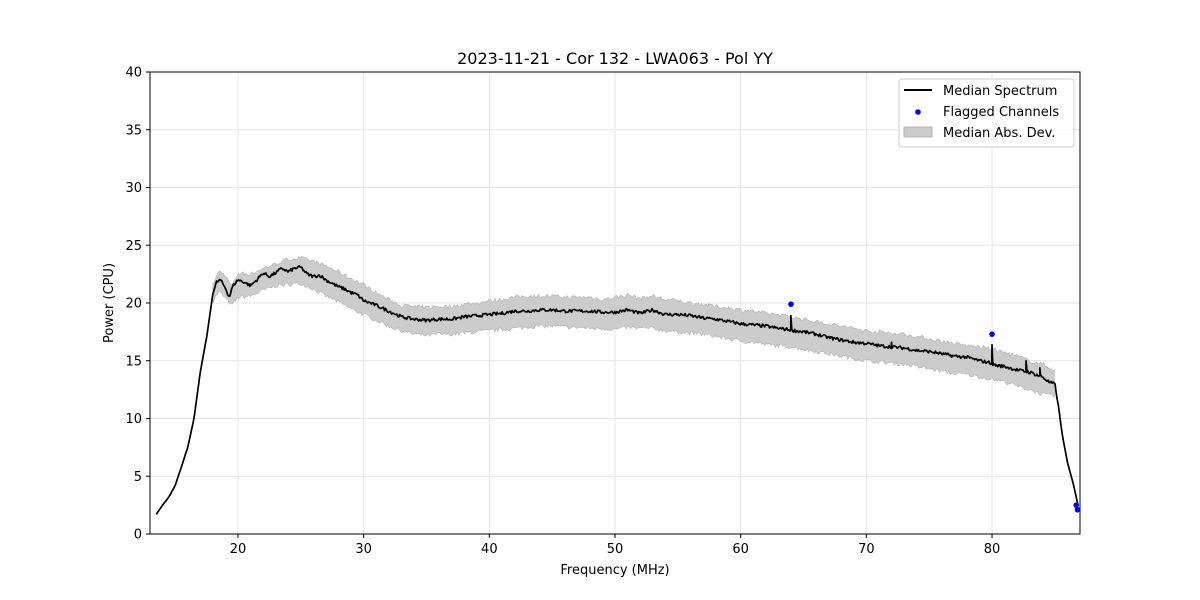 The height and width of the screenshot is (600, 1200). What do you see at coordinates (918, 132) in the screenshot?
I see `legend-band-swatch` at bounding box center [918, 132].